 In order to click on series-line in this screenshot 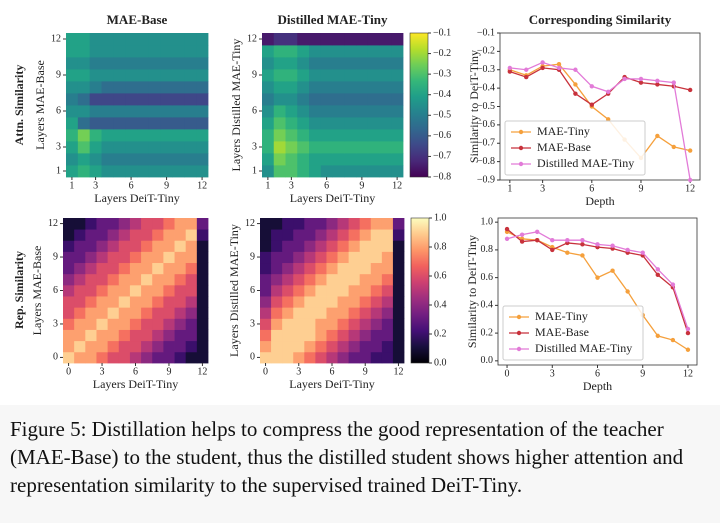, I will do `click(600, 86)`.